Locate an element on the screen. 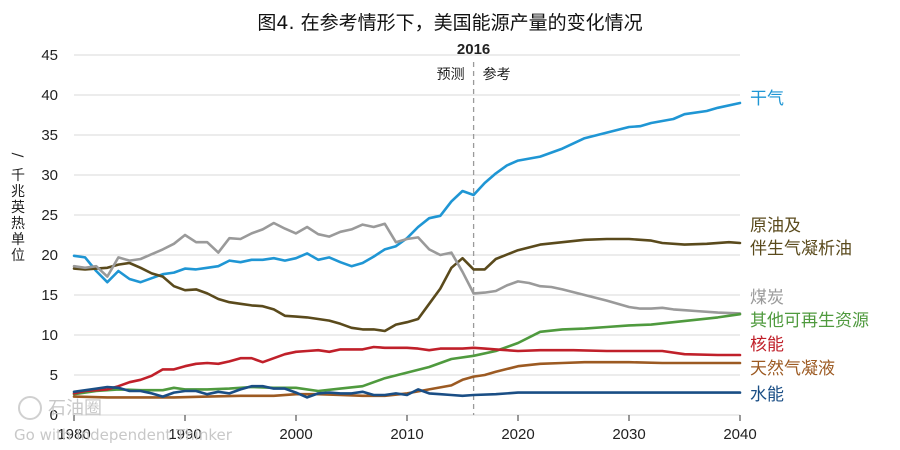 The image size is (900, 450). y-axis-ticks: 0 5 10 15 20 25 30 35 40 45 is located at coordinates (49, 235).